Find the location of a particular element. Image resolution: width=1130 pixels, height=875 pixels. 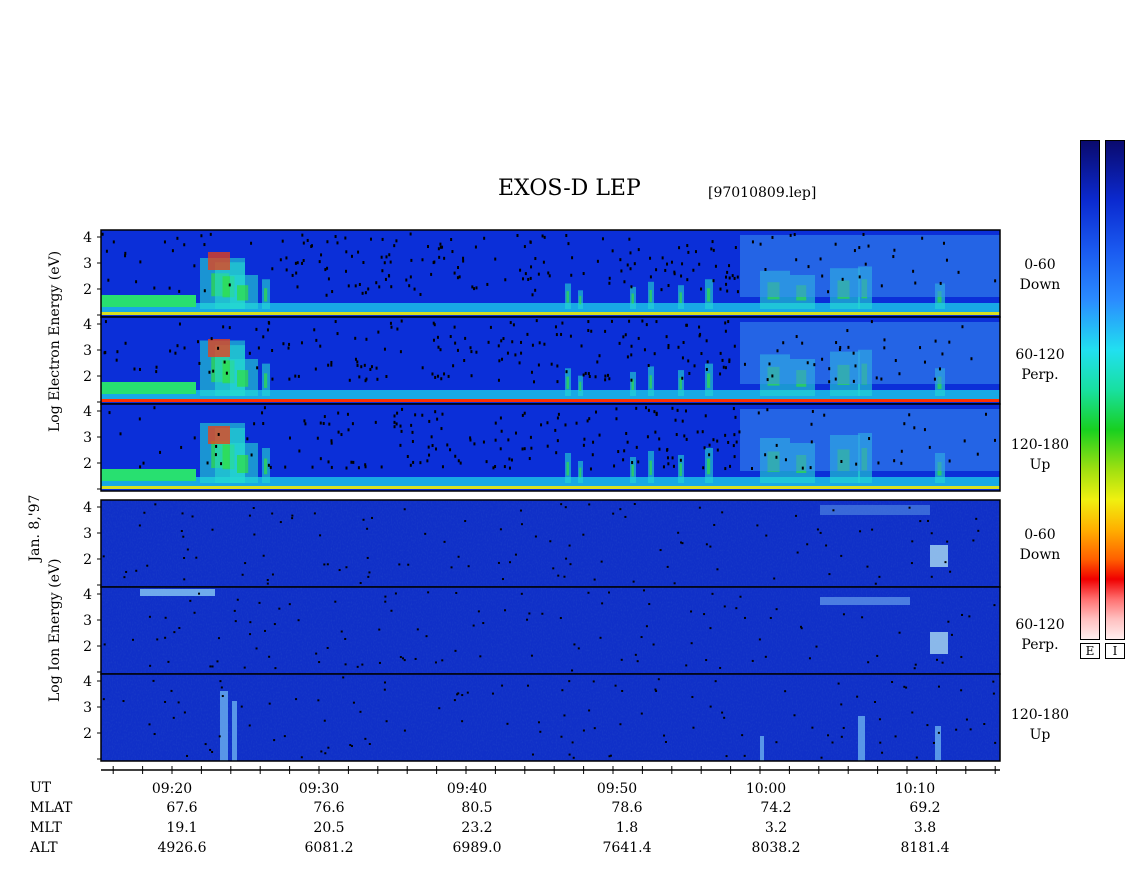

ion-panel-1: 4 3 2 is located at coordinates (542, 630).